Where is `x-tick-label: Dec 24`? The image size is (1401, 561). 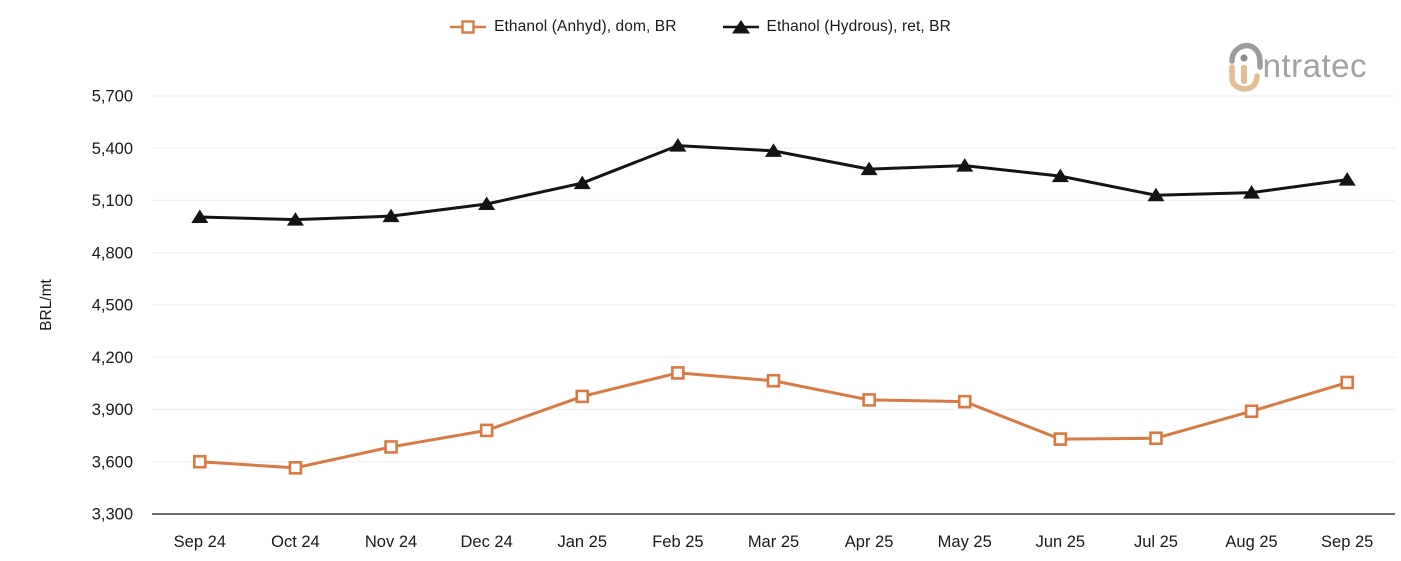
x-tick-label: Dec 24 is located at coordinates (487, 542).